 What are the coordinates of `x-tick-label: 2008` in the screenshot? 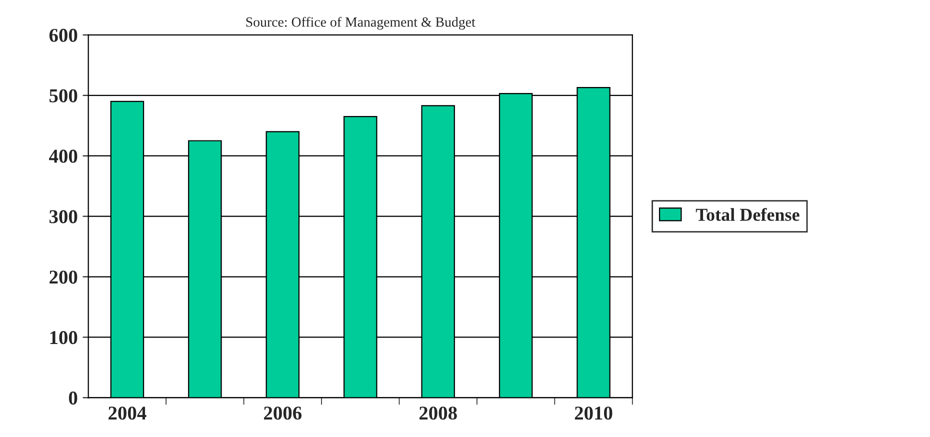 It's located at (438, 413).